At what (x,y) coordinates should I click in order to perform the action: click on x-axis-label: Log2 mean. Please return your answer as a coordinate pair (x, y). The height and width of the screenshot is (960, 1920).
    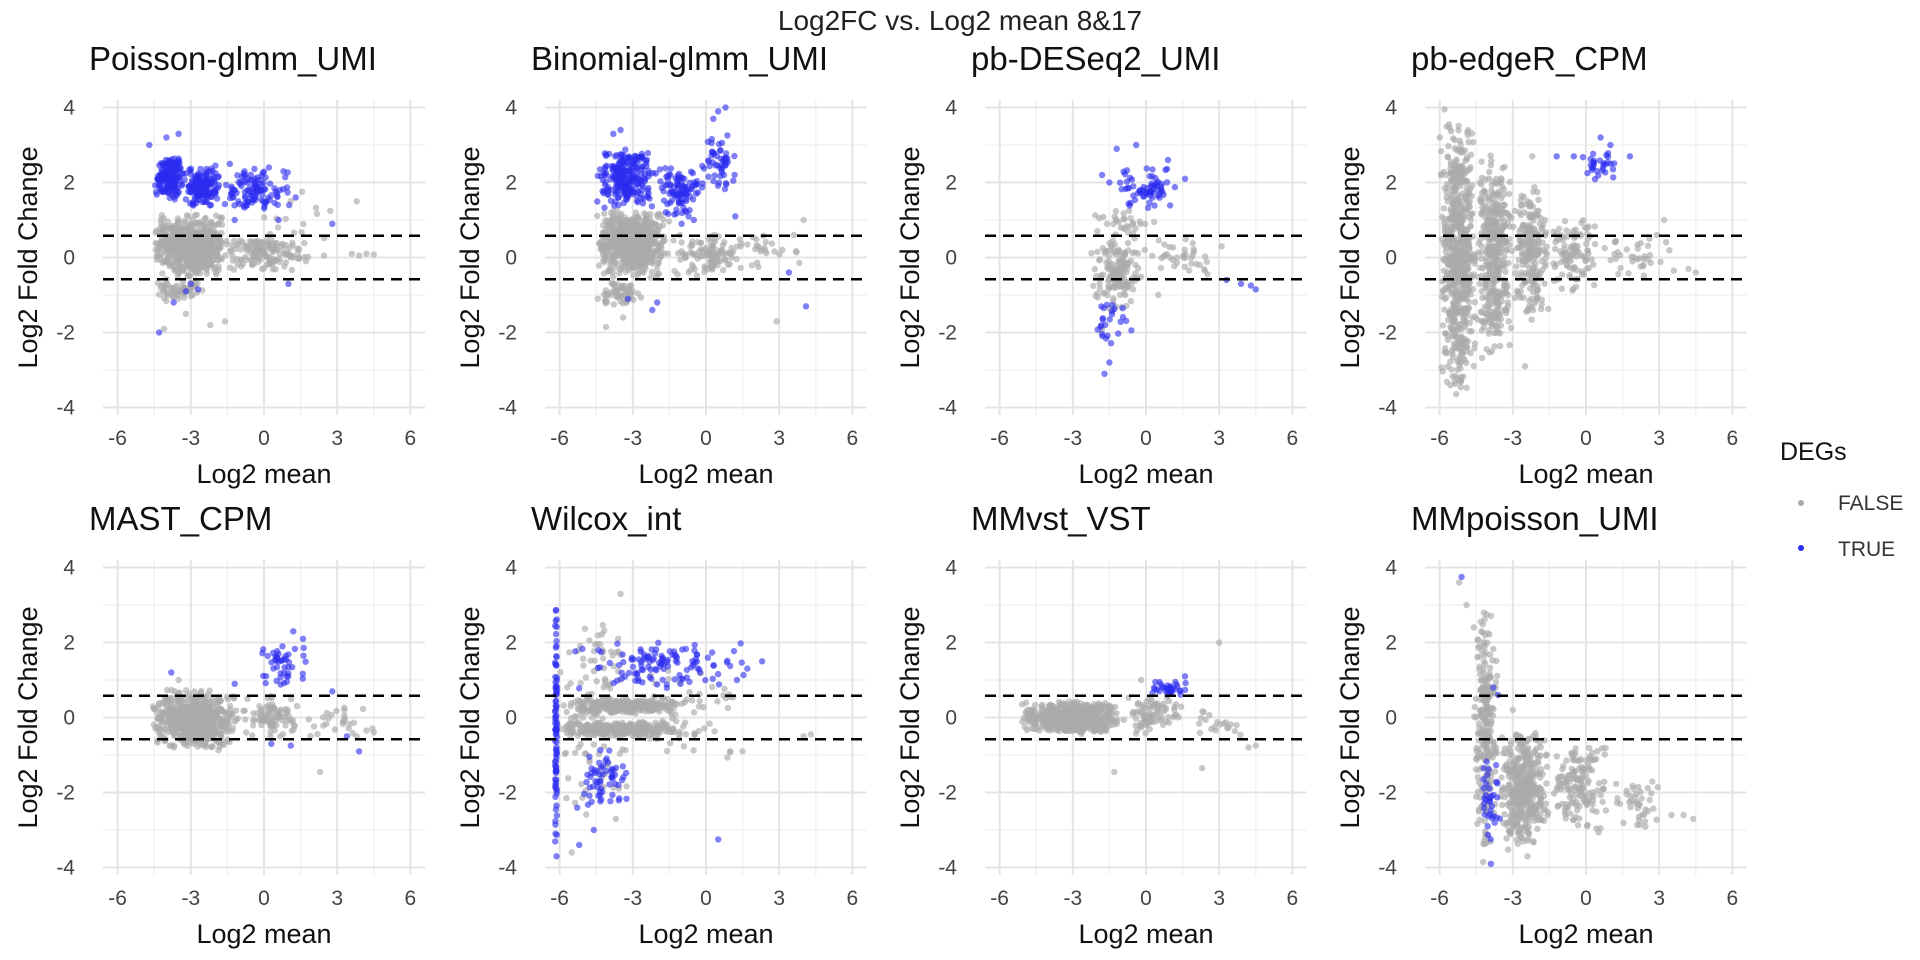
    Looking at the image, I should click on (263, 474).